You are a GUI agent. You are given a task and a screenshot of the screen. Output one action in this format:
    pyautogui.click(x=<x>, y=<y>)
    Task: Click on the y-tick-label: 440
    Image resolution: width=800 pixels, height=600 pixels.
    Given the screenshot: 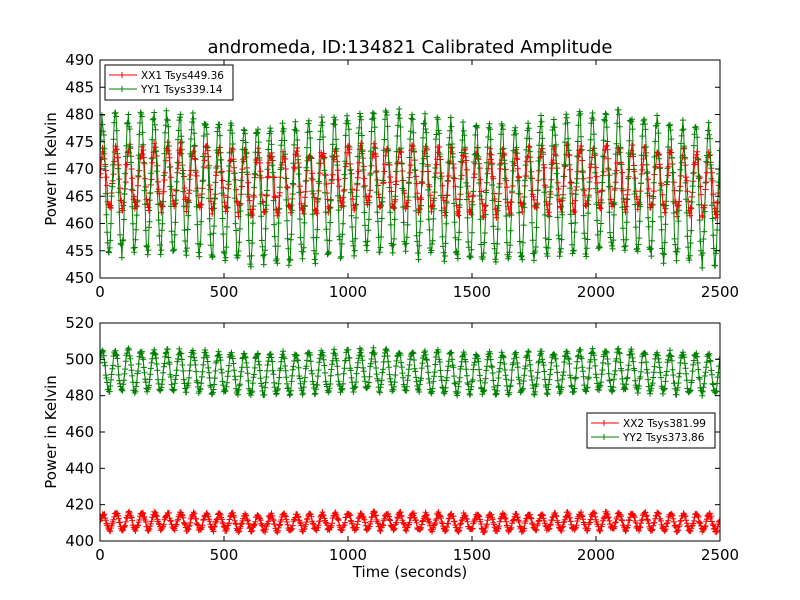 What is the action you would take?
    pyautogui.click(x=79, y=468)
    